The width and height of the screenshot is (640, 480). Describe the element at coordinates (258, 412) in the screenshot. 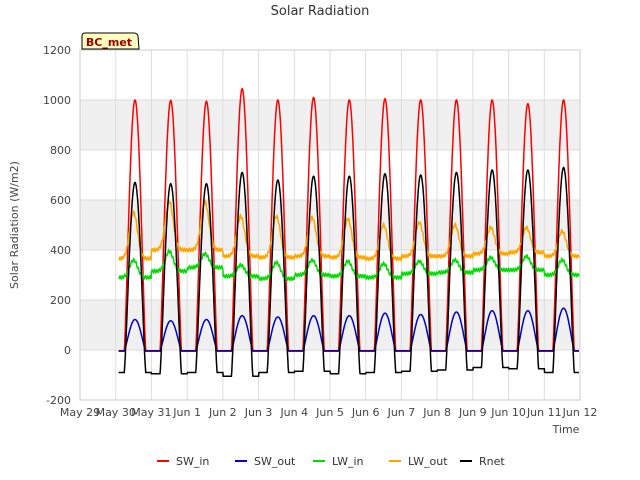

I see `x-tick-label: Jun 3` at that location.